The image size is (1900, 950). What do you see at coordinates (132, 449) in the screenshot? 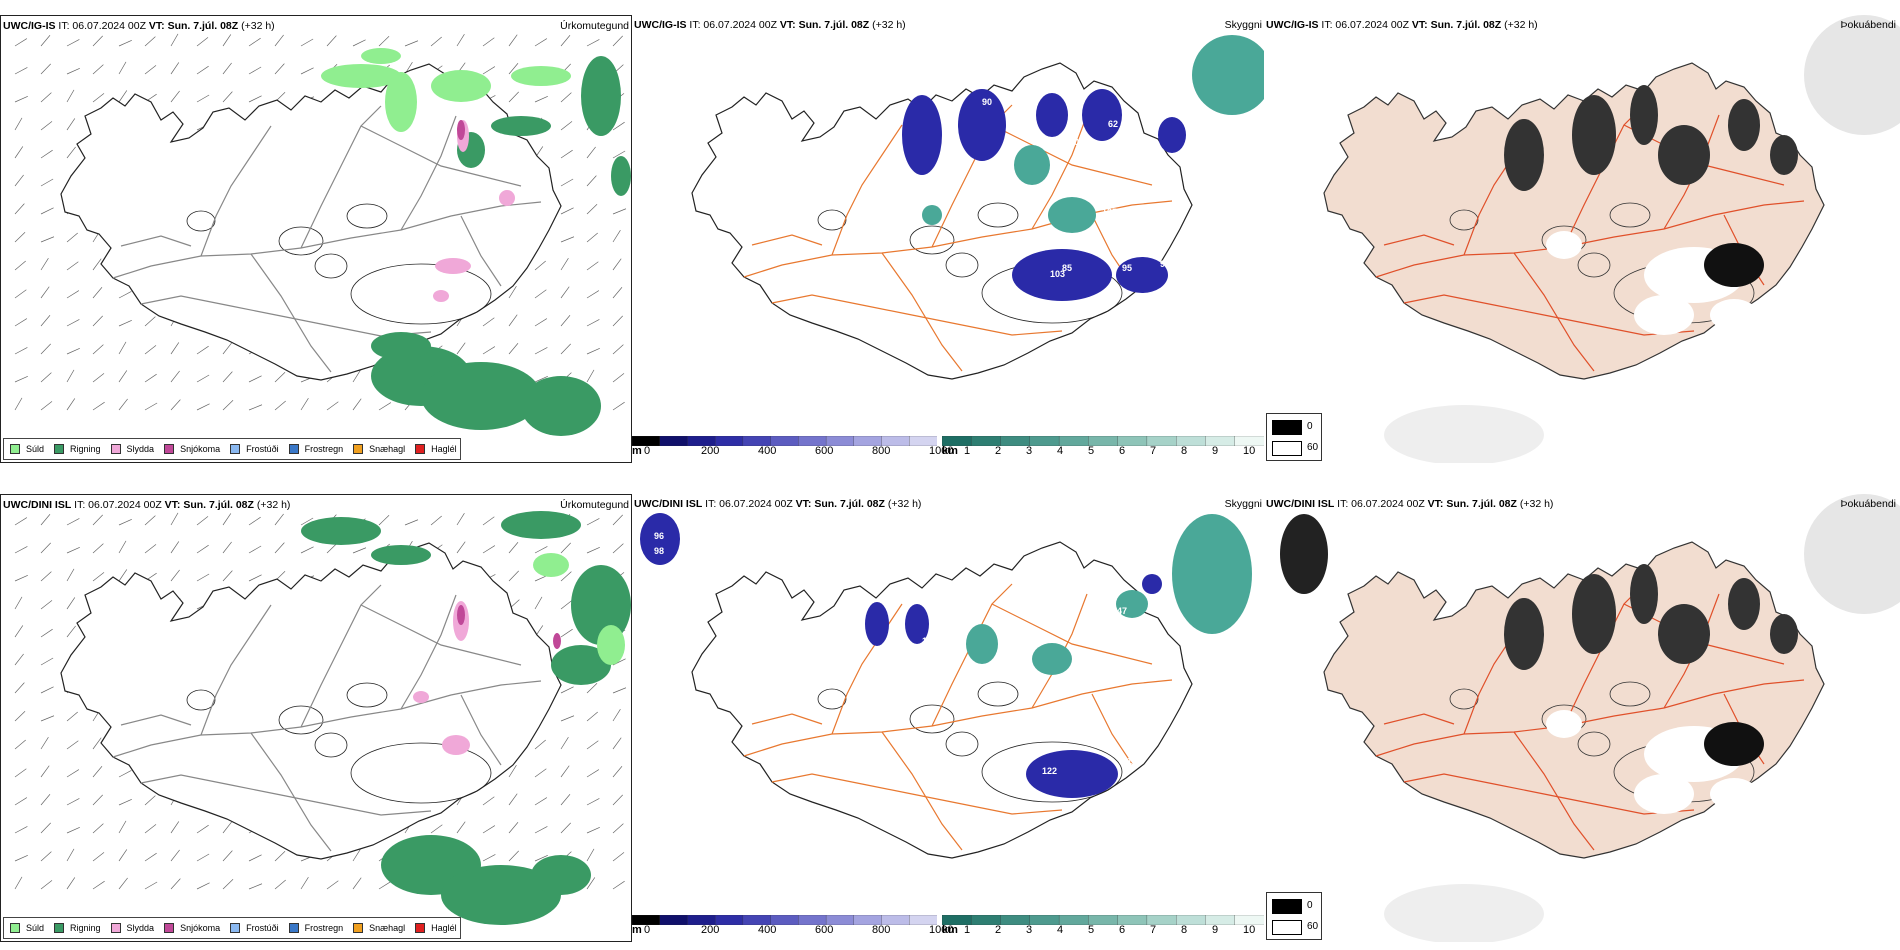
I see `legend-item: Slydda` at bounding box center [132, 449].